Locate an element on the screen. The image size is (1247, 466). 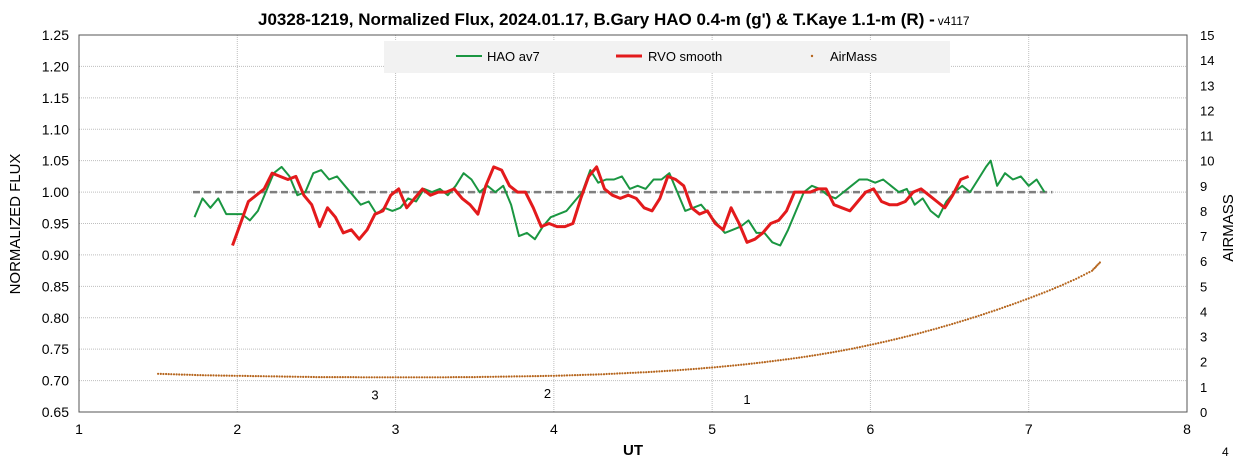
y2-tick-label: 4 is located at coordinates (1203, 311).